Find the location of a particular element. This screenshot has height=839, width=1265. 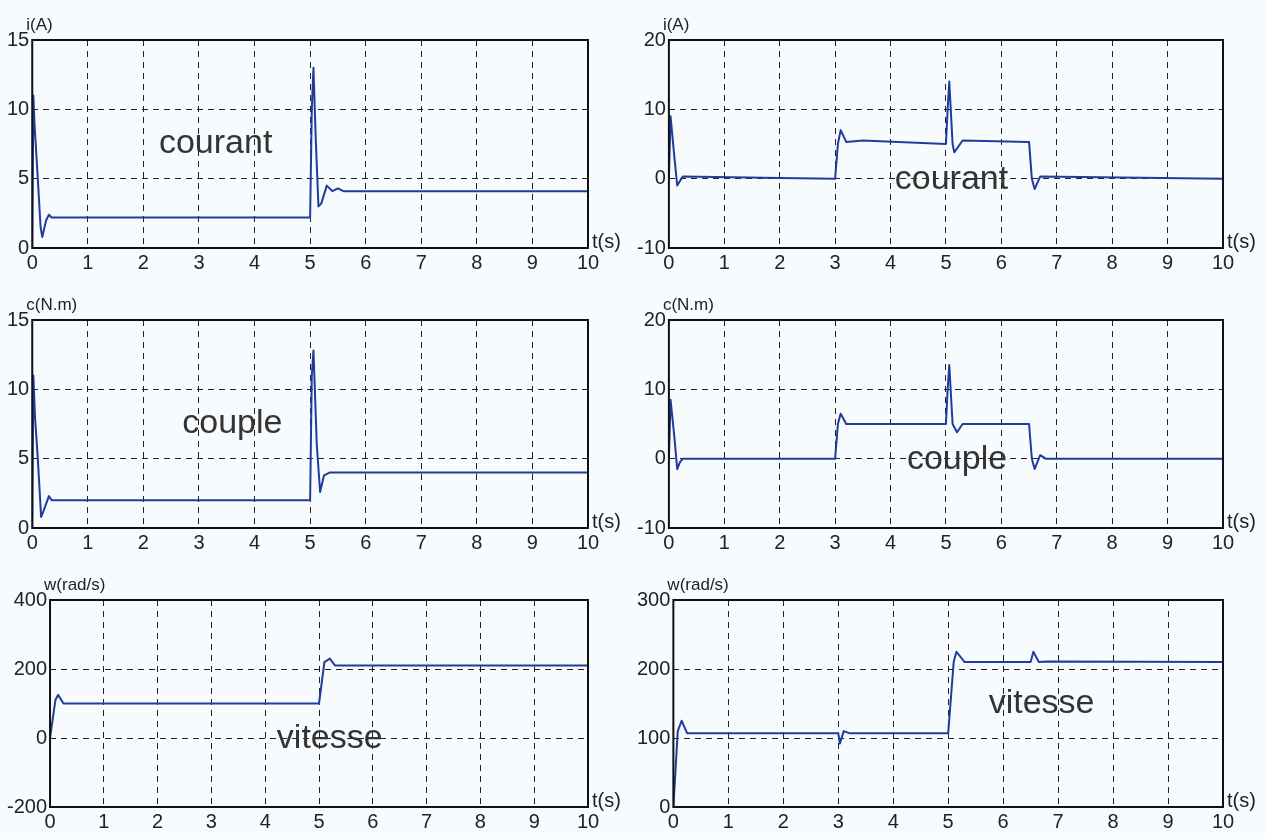

y-tick-label: 100 is located at coordinates (653, 736).